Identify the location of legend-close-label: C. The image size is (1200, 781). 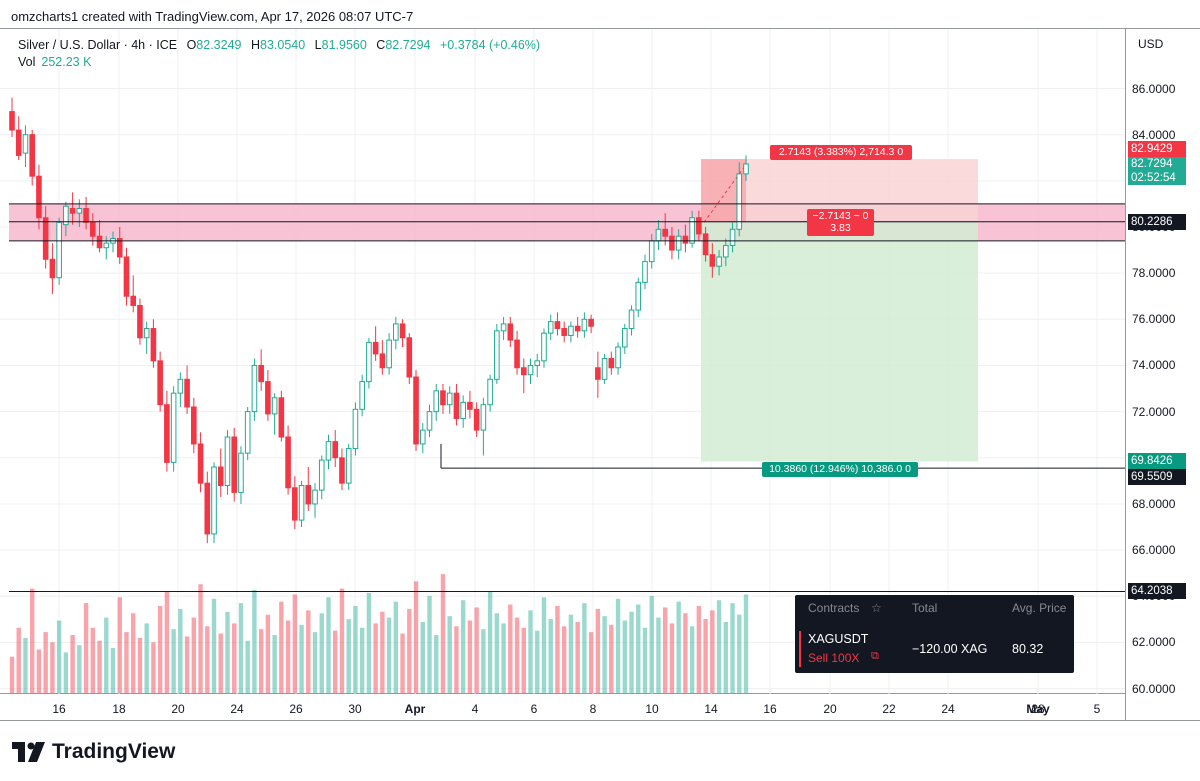
(381, 45).